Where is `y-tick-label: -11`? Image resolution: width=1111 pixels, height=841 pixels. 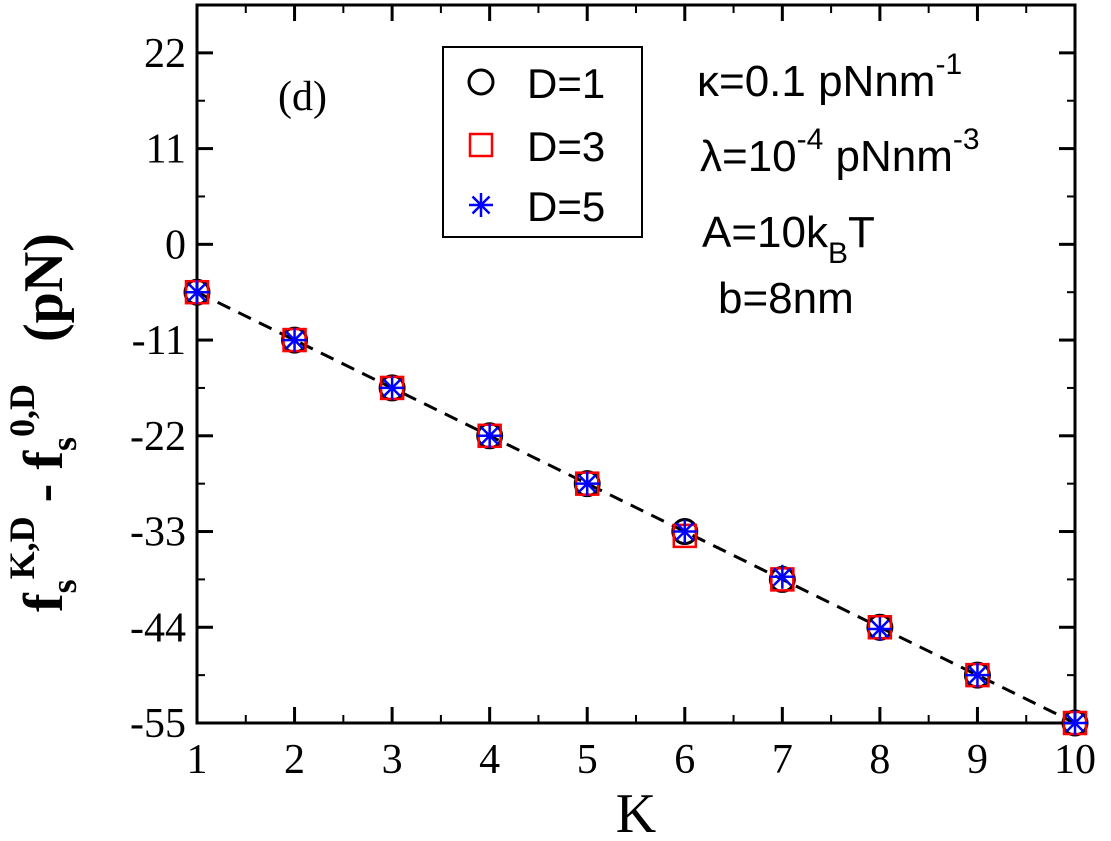 y-tick-label: -11 is located at coordinates (159, 341).